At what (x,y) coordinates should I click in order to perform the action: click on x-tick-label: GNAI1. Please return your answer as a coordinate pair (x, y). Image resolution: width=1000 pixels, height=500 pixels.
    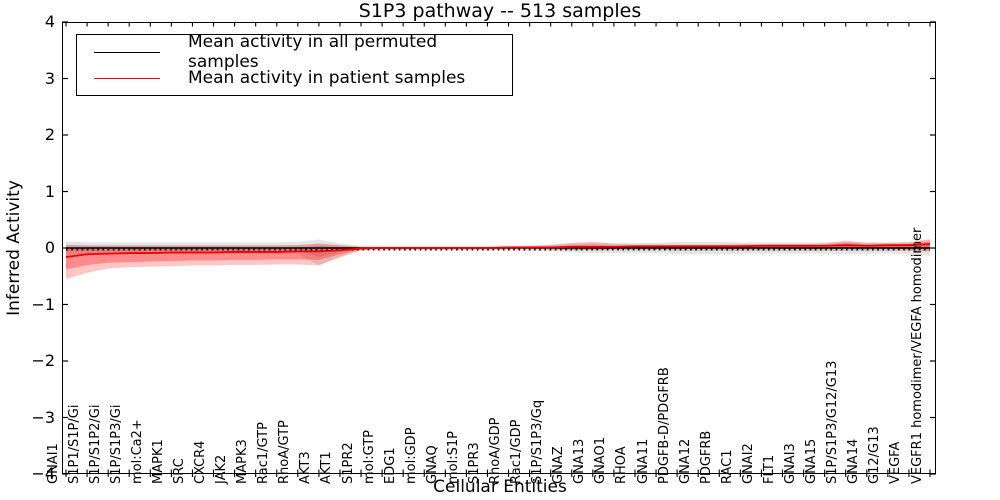
    Looking at the image, I should click on (53, 463).